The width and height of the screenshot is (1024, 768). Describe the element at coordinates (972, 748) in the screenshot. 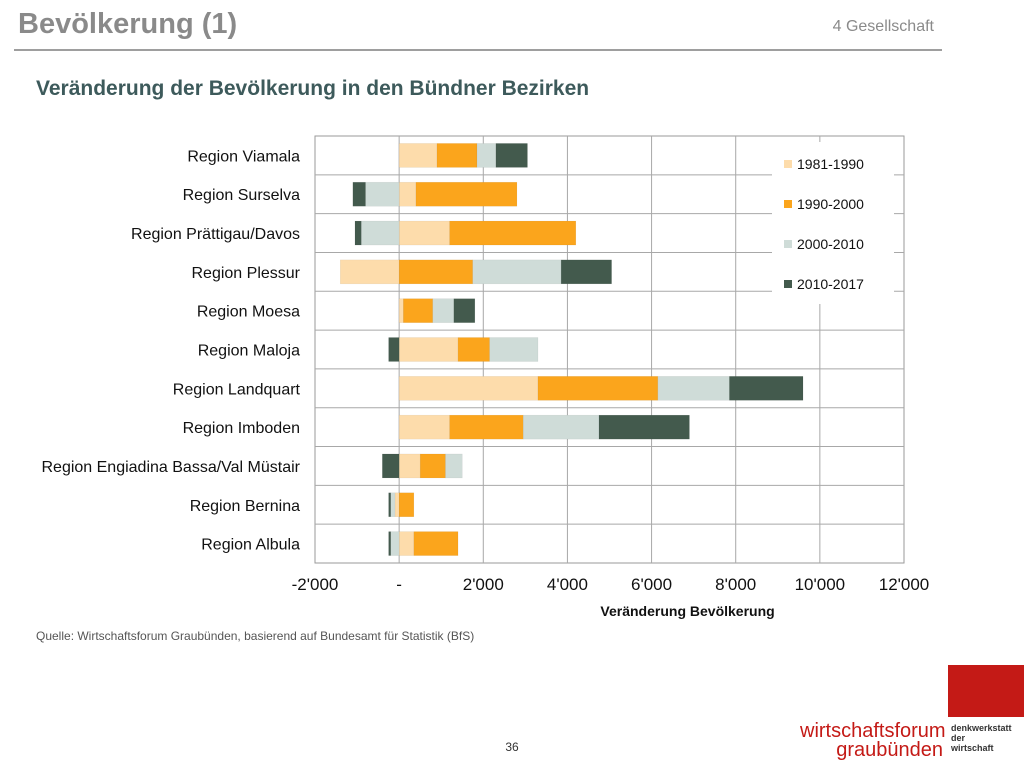

I see `logo-tag-line3: wirtschaft` at that location.